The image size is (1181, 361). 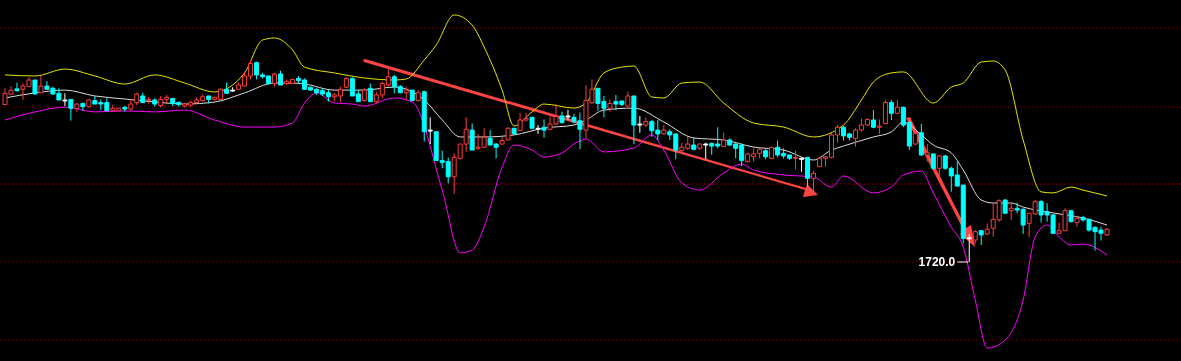 I want to click on annotation: 1720.0, so click(x=937, y=262).